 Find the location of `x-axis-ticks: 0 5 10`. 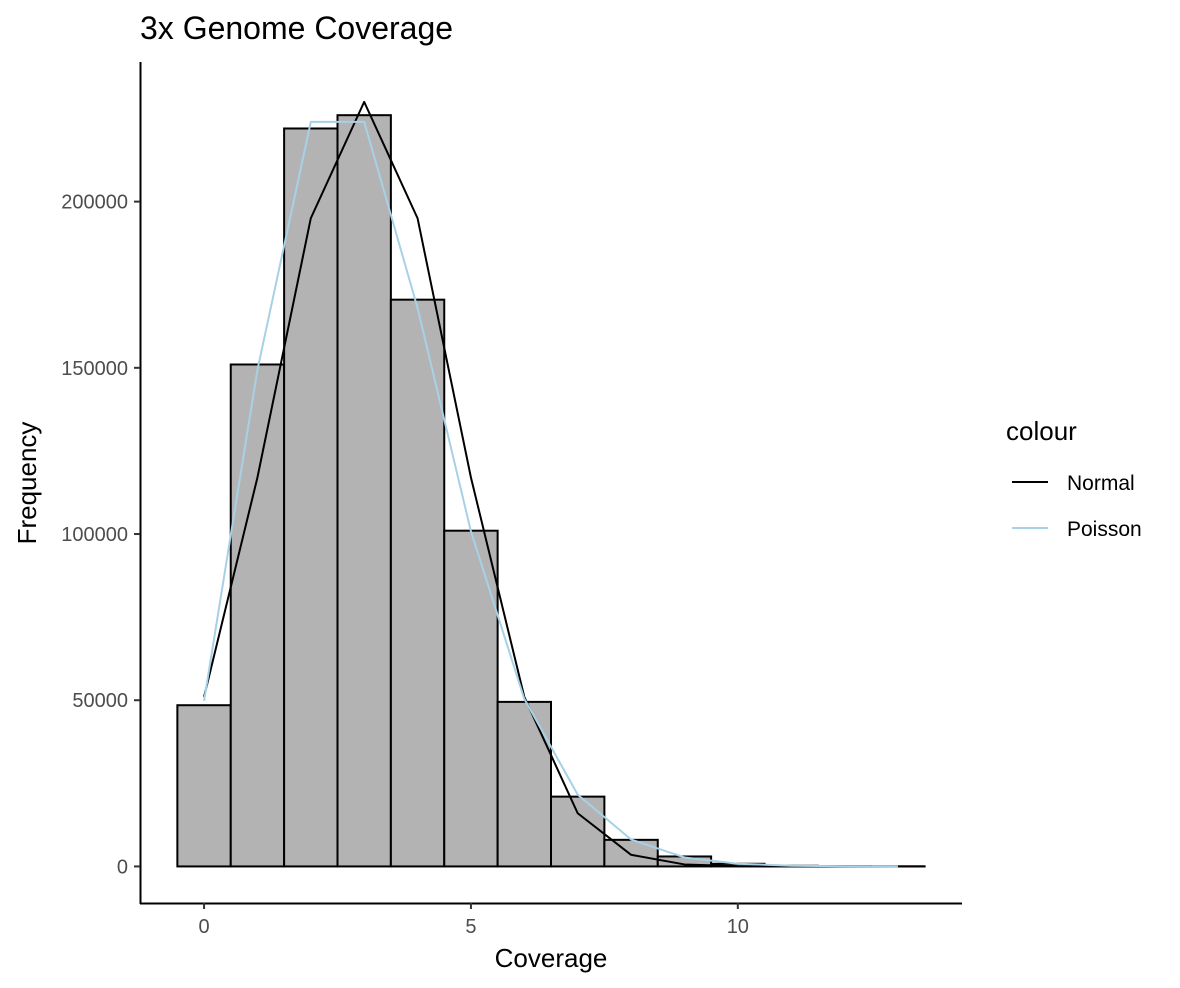

x-axis-ticks: 0 5 10 is located at coordinates (473, 920).